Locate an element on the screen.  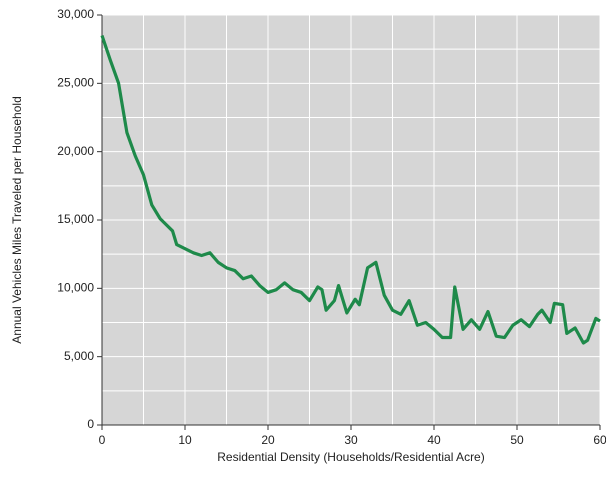
x-tick-label: 20 is located at coordinates (268, 440).